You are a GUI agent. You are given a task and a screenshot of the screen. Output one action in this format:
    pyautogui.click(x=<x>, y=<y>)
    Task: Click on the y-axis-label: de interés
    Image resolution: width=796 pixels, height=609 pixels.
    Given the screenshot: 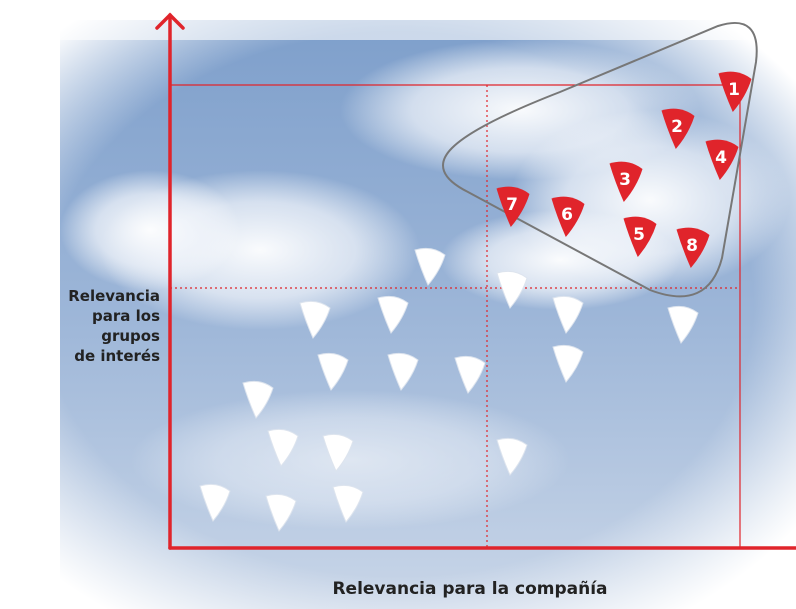 What is the action you would take?
    pyautogui.click(x=117, y=356)
    